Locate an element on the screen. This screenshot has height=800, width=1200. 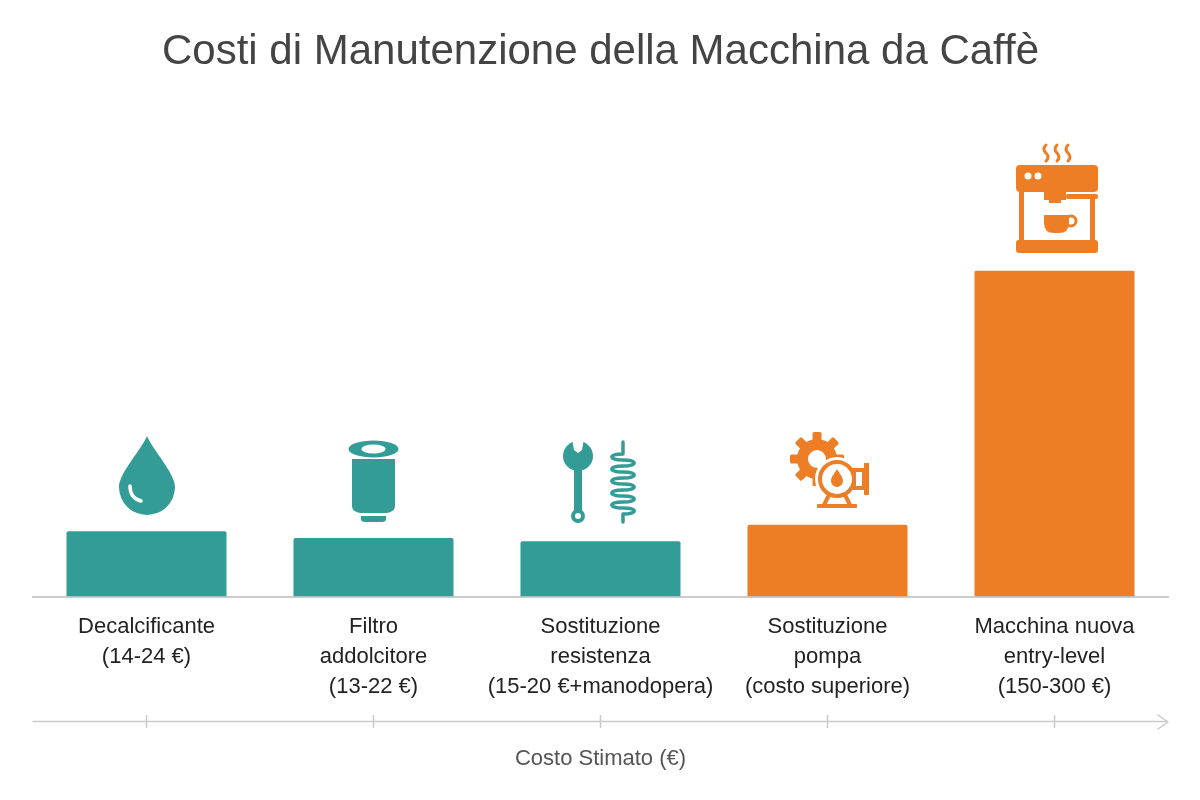
x-tick-label: Sostituzione resistenza (15-20 €+manodopera) is located at coordinates (600, 655).